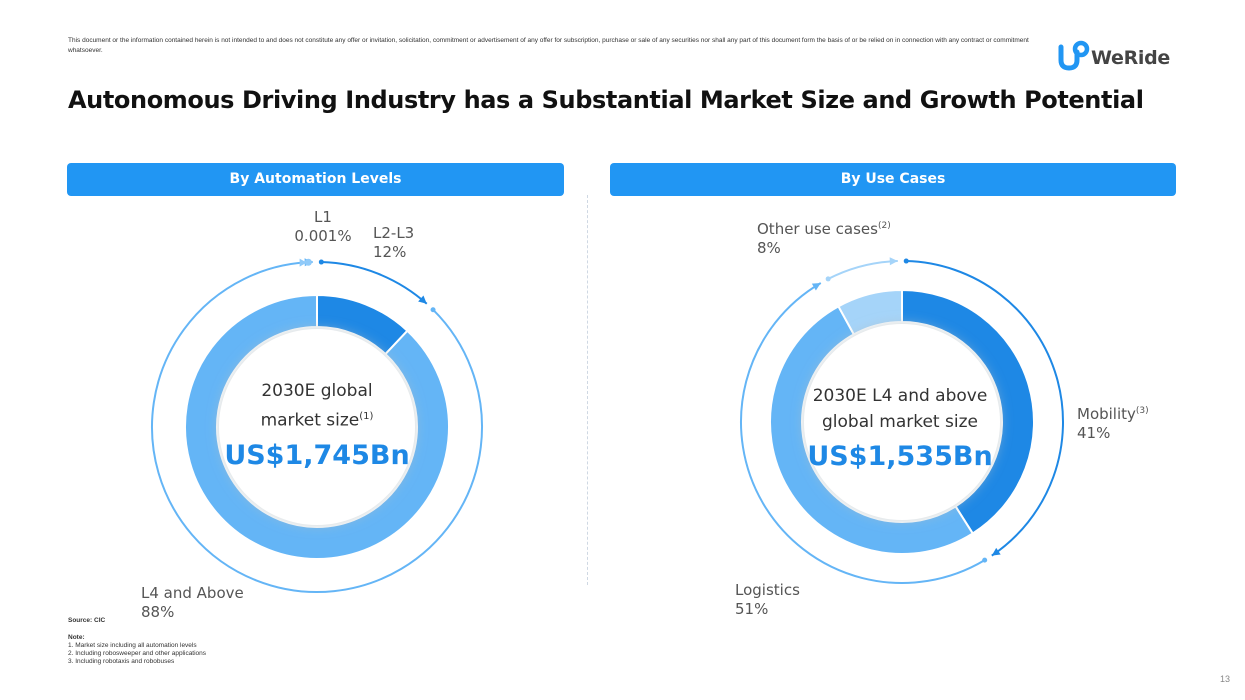  I want to click on center-line2-text: market size, so click(310, 420).